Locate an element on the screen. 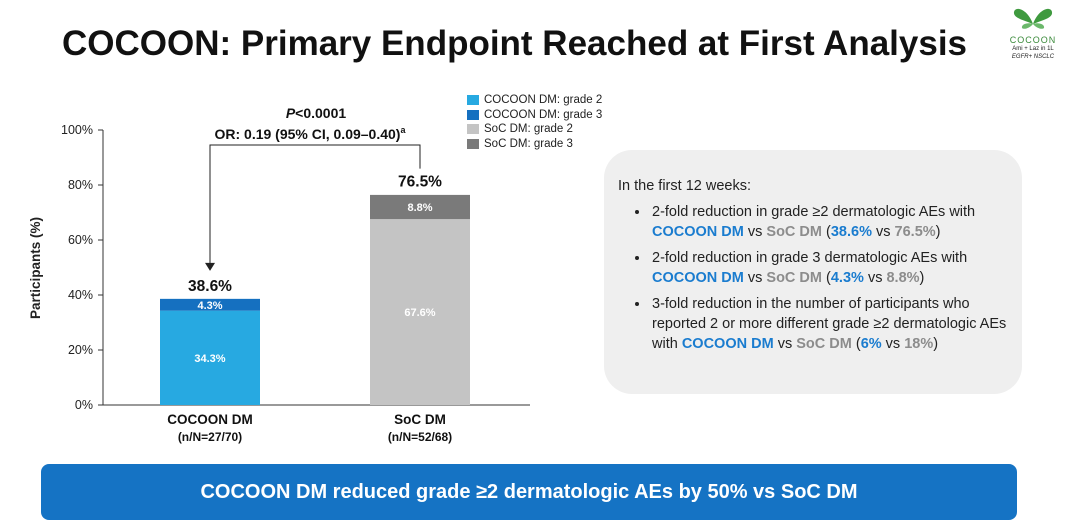  cocoon-value: 38.6% is located at coordinates (851, 232).